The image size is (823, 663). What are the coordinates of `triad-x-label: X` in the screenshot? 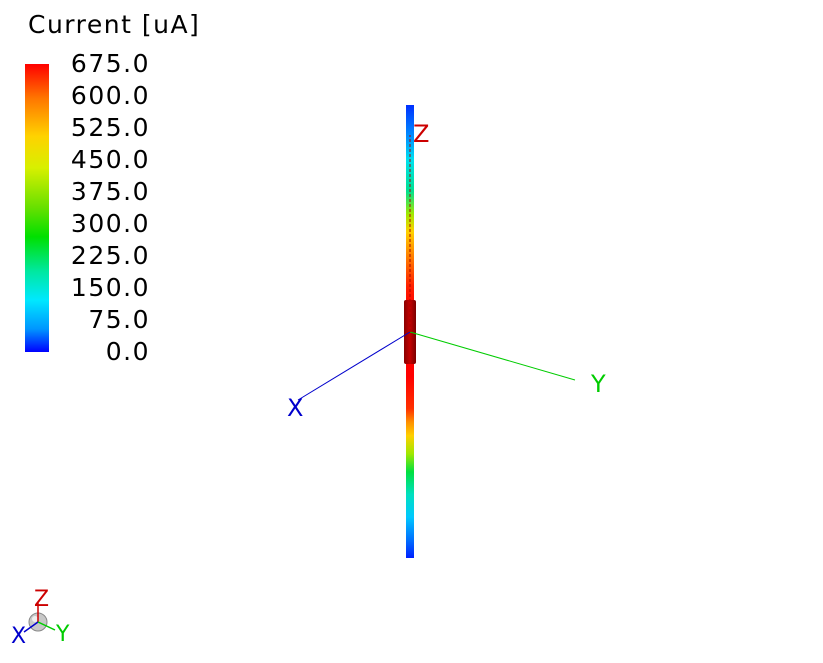 It's located at (18, 636).